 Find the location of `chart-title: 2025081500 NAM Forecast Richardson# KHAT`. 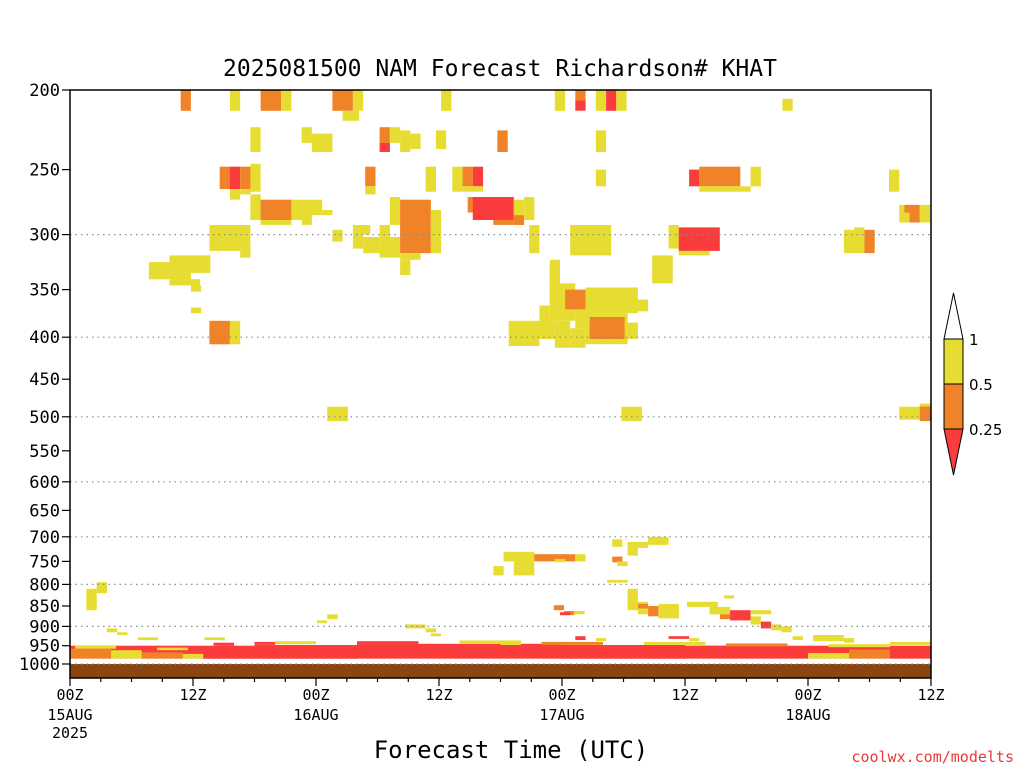

chart-title: 2025081500 NAM Forecast Richardson# KHAT is located at coordinates (500, 69).